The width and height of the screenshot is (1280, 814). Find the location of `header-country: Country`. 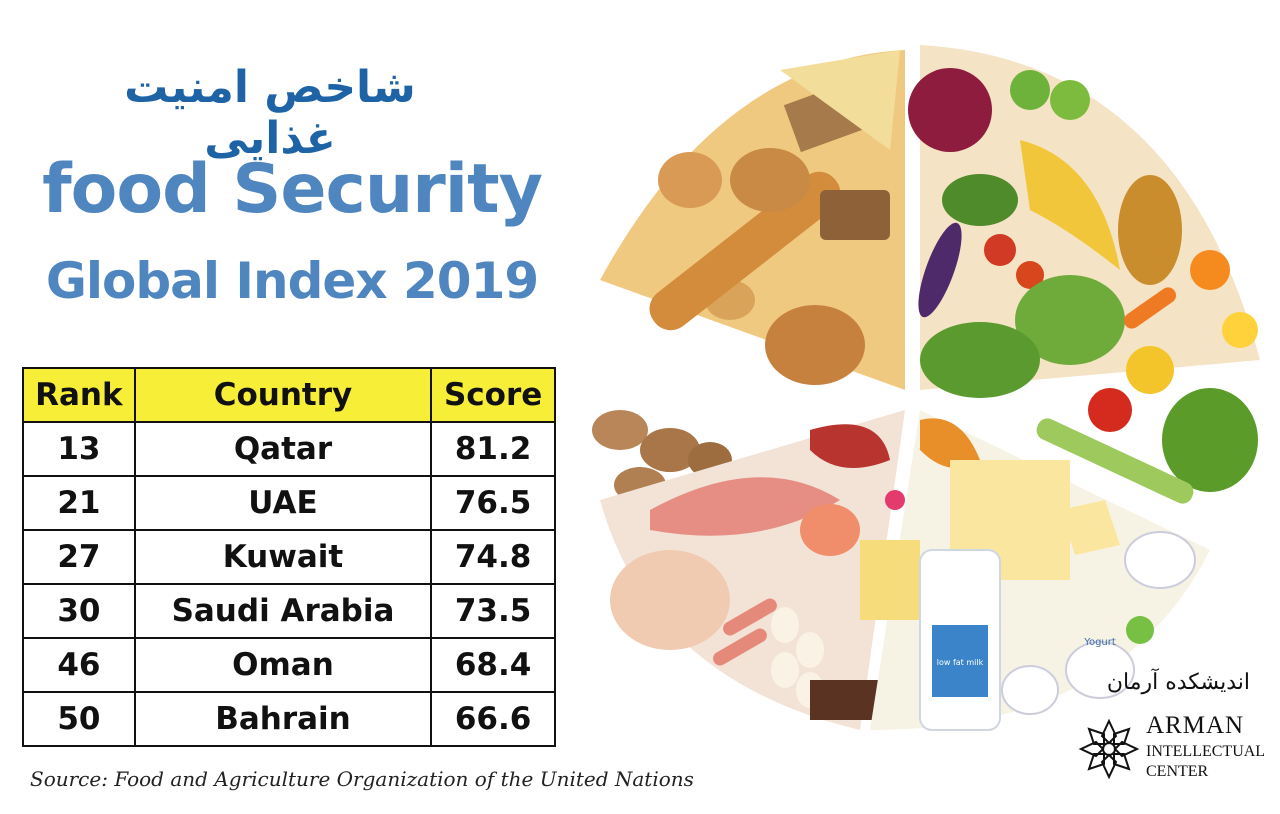

header-country: Country is located at coordinates (283, 395).